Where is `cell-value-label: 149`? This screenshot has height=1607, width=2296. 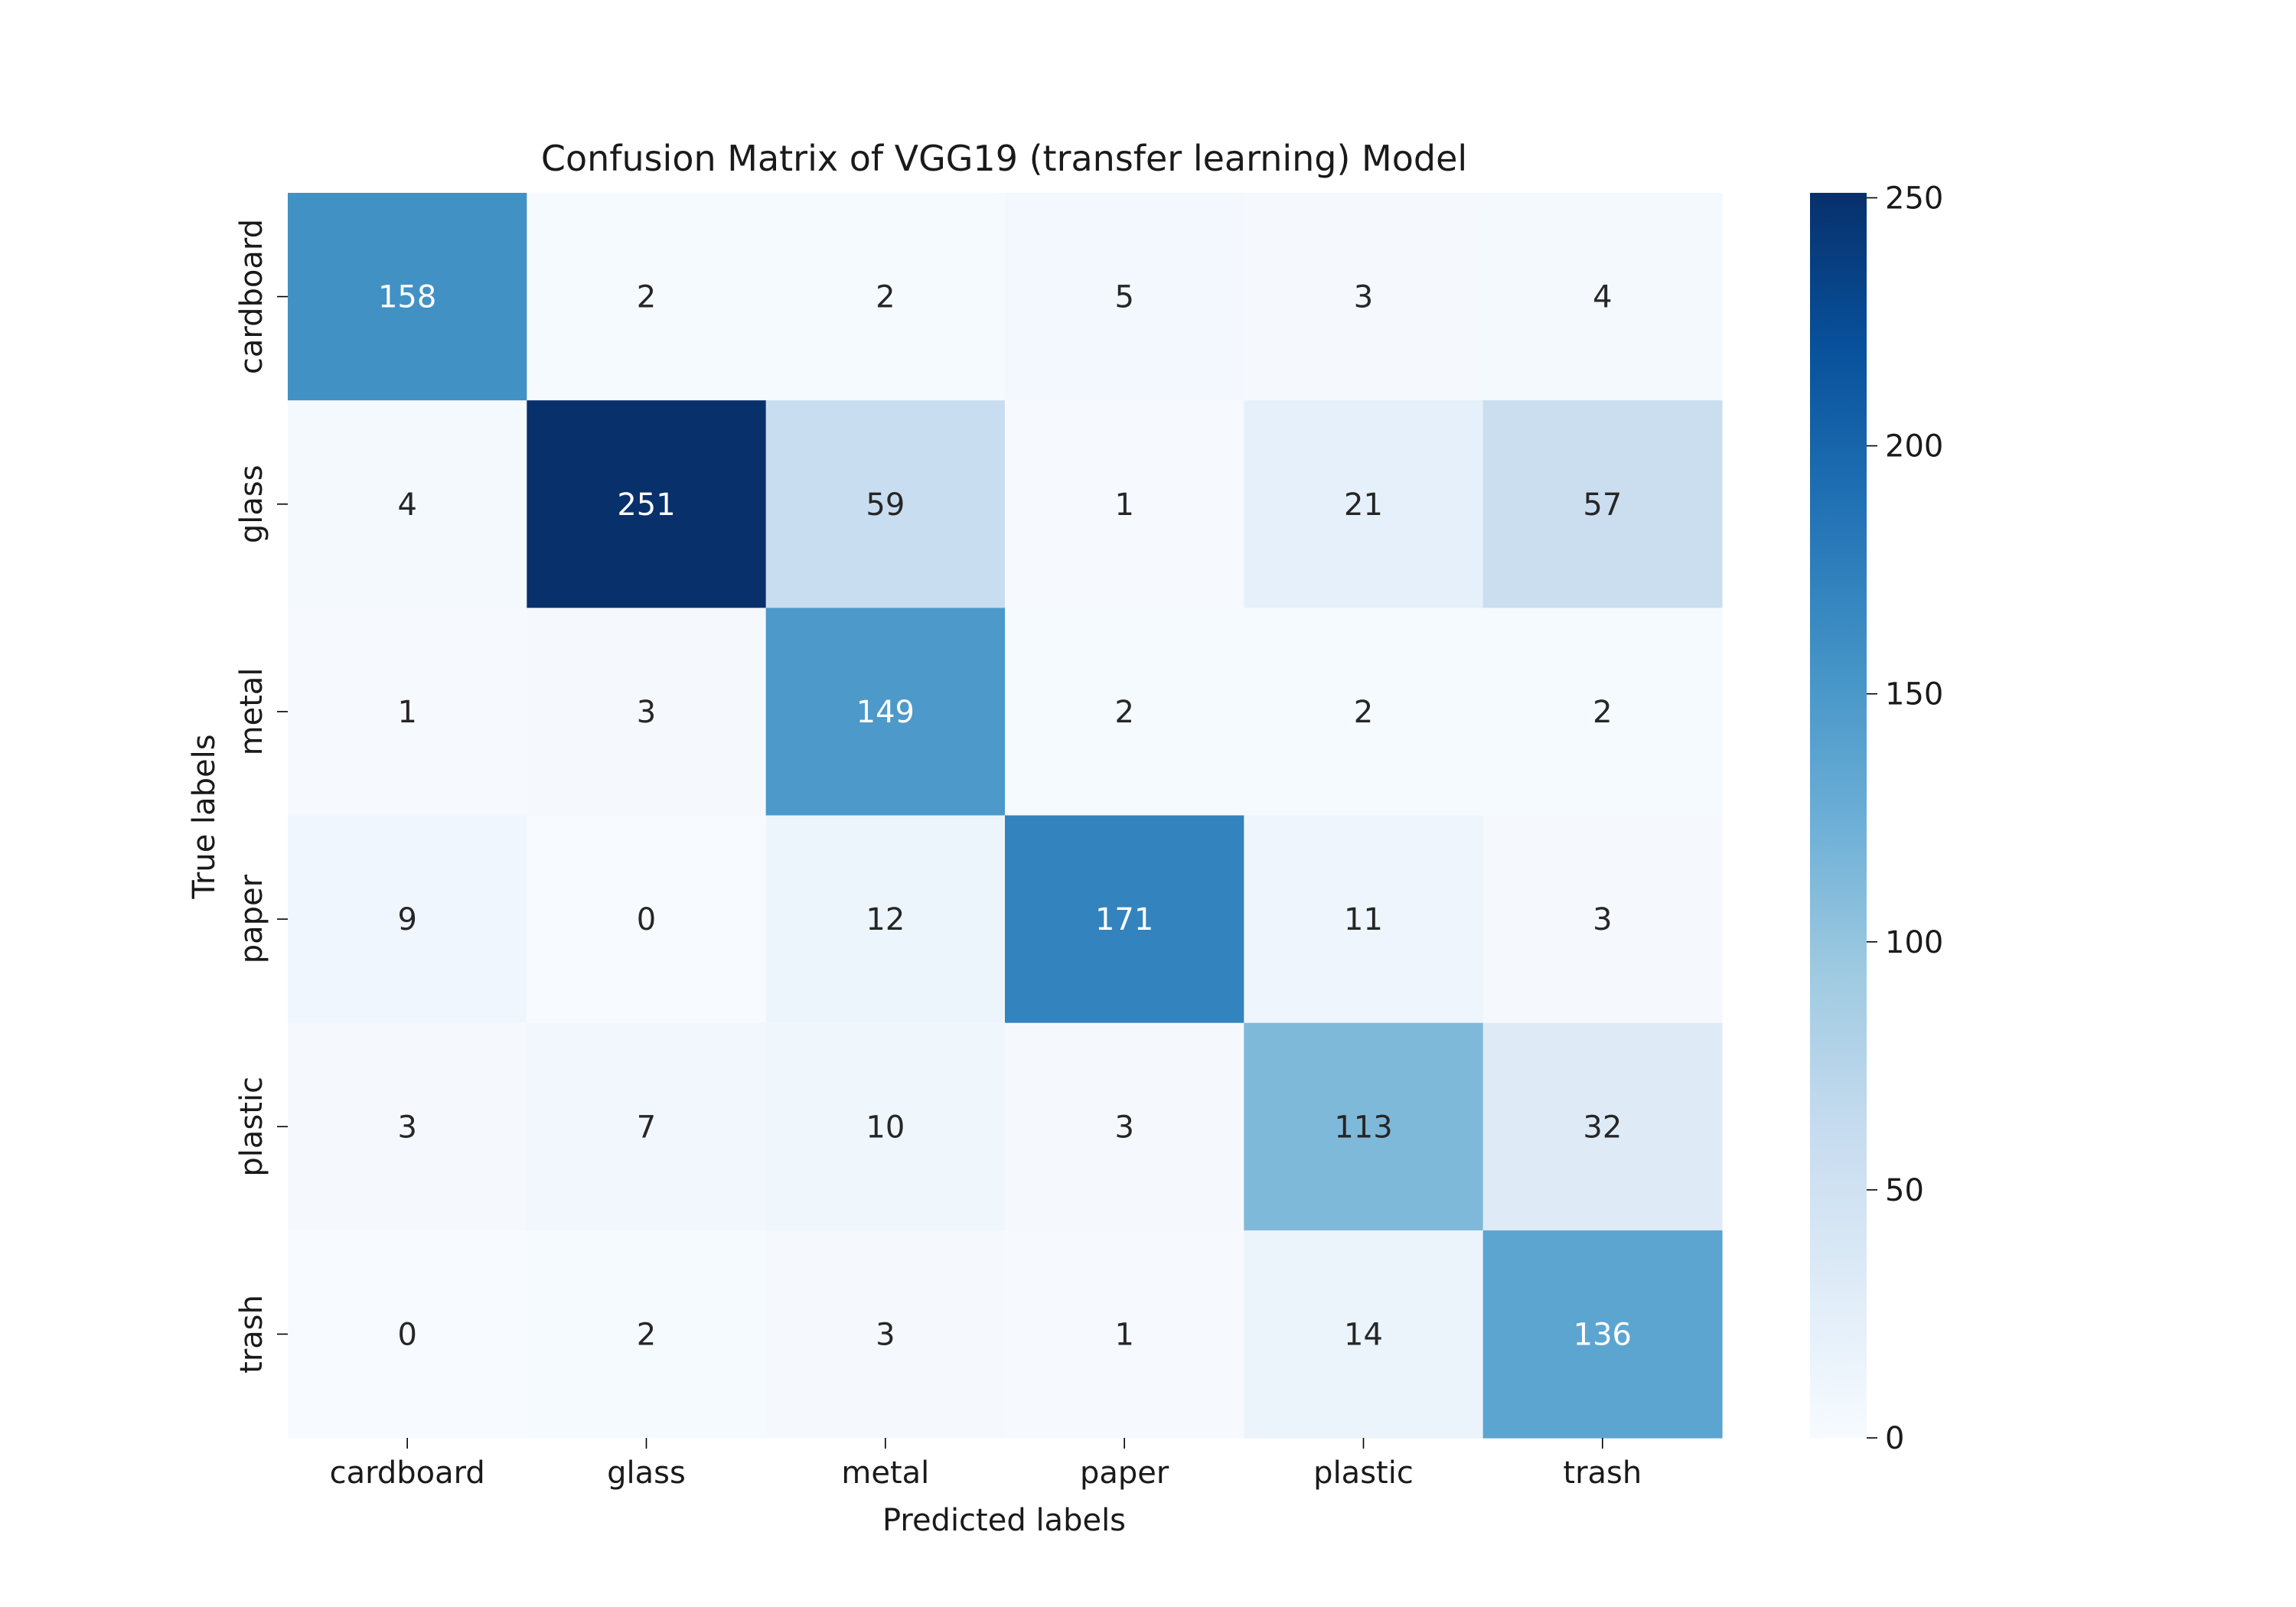 cell-value-label: 149 is located at coordinates (885, 712).